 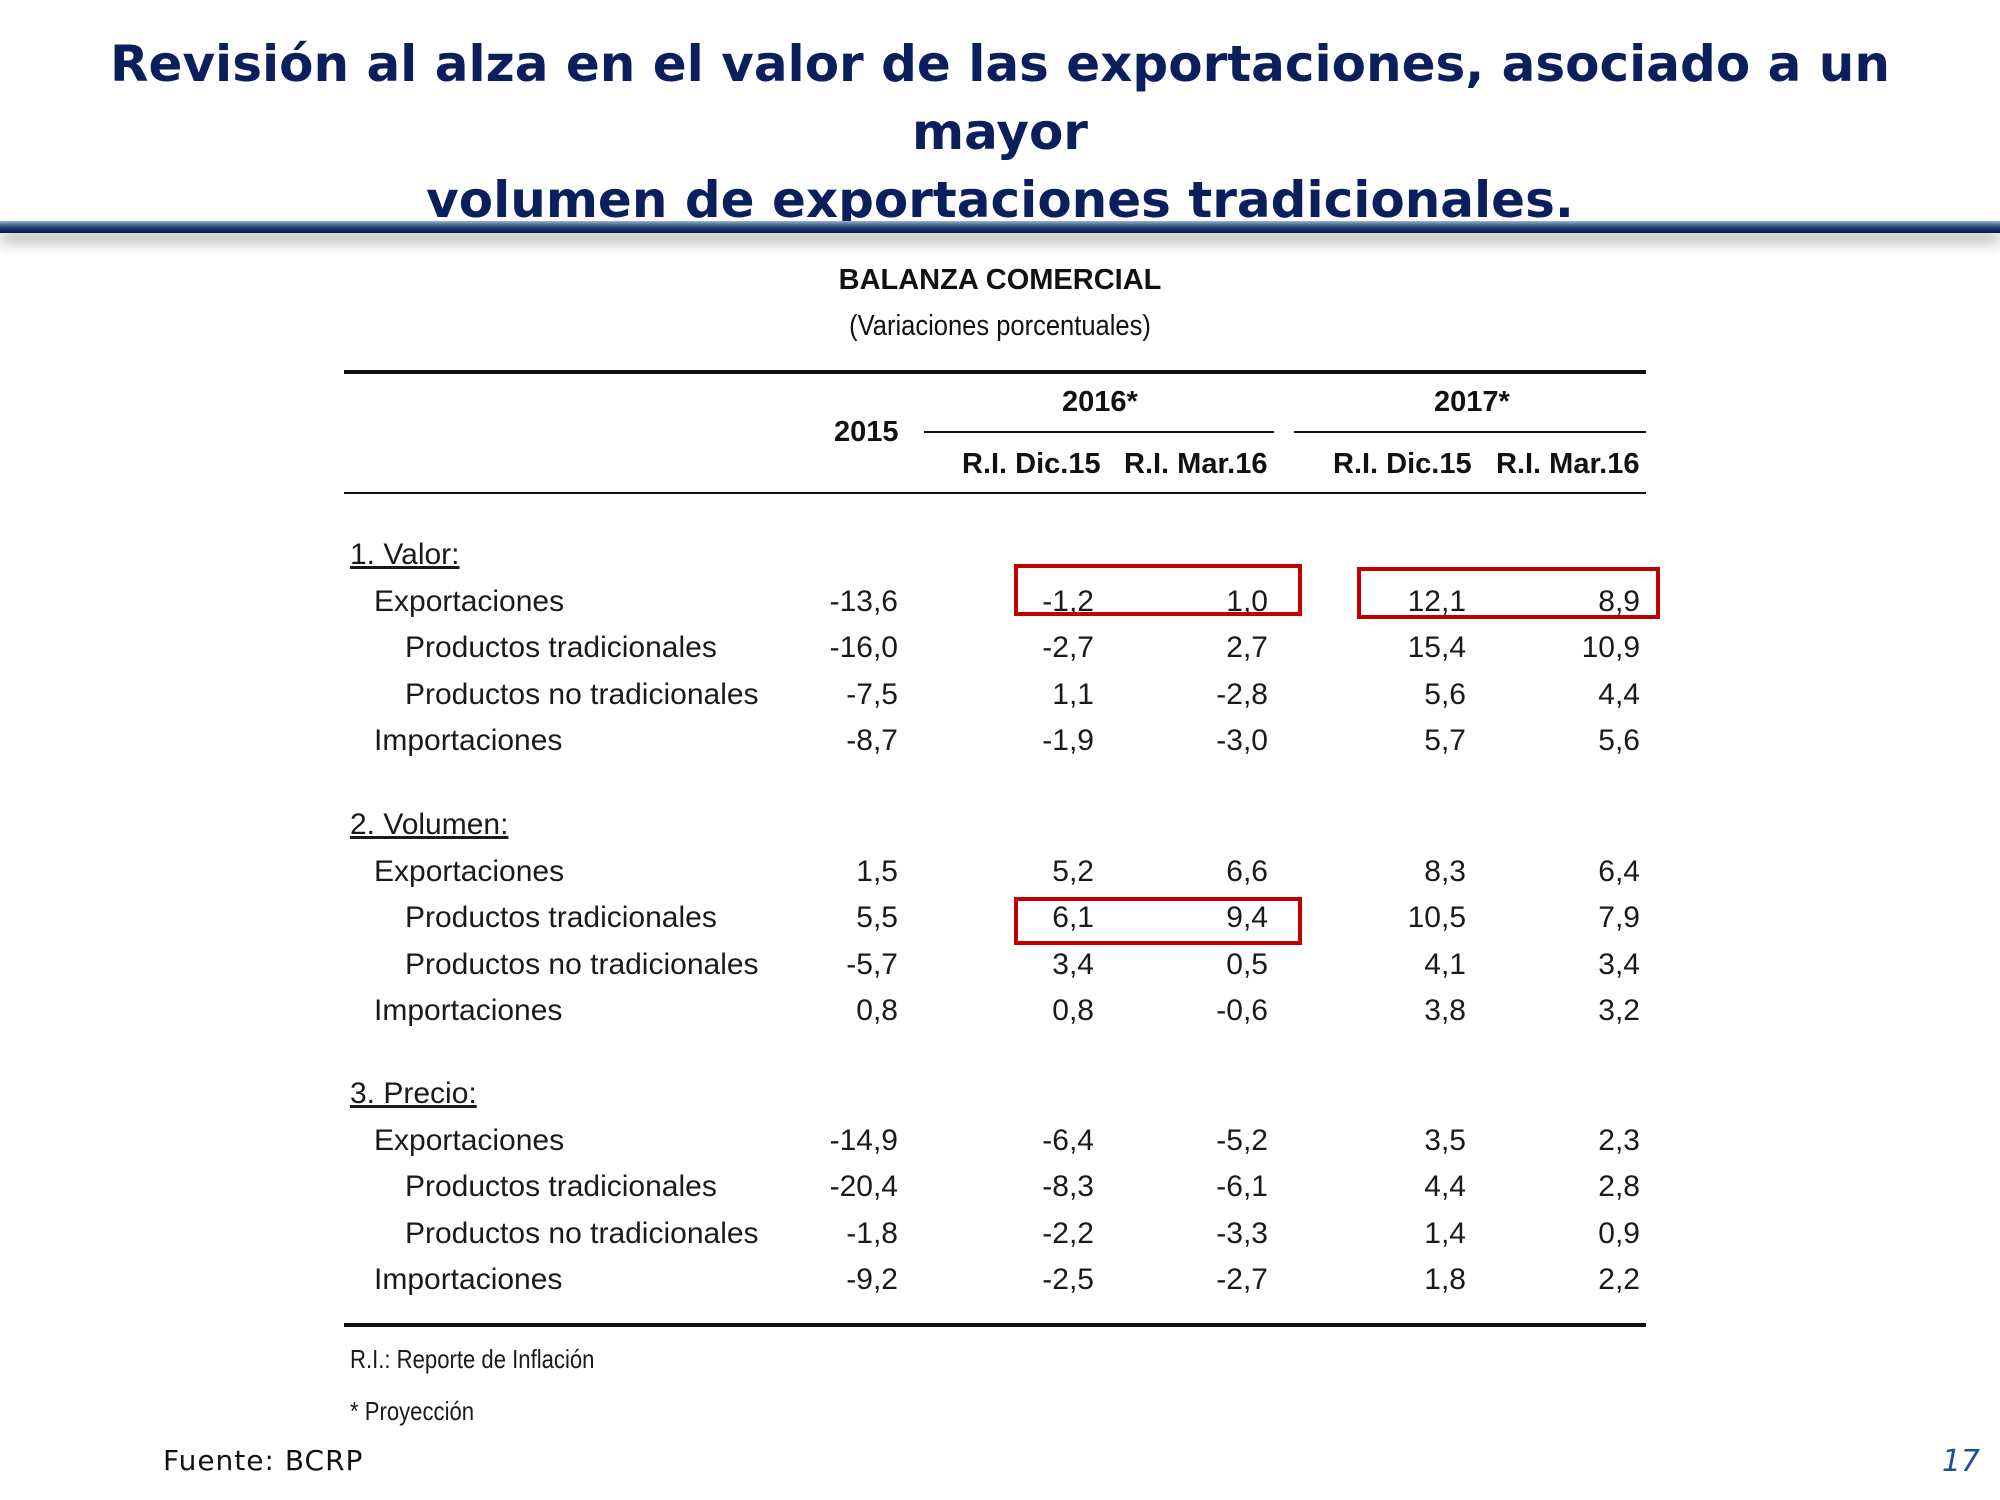 I want to click on note-abbreviation: R.I.: Reporte de Inflación, so click(x=472, y=1359).